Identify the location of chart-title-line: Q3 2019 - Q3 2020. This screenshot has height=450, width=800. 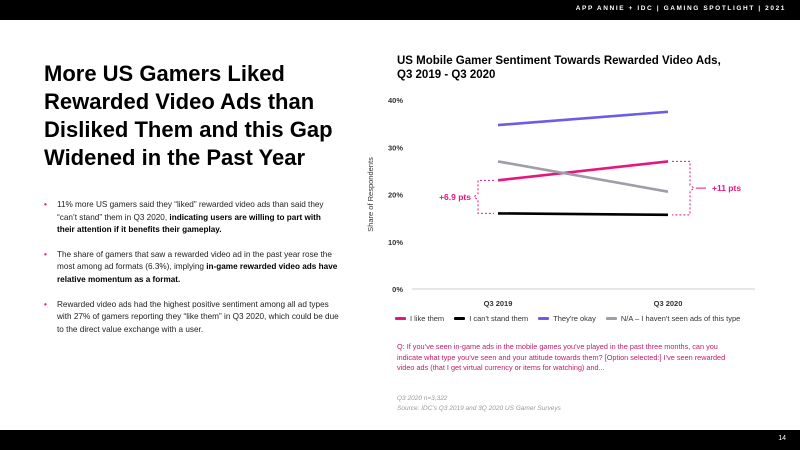
(446, 75).